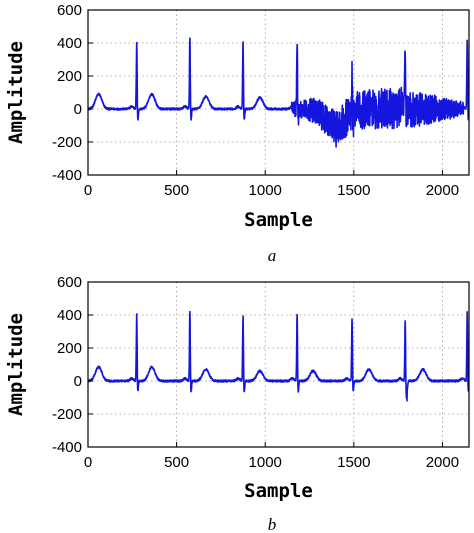  What do you see at coordinates (272, 255) in the screenshot?
I see `panel-caption: a` at bounding box center [272, 255].